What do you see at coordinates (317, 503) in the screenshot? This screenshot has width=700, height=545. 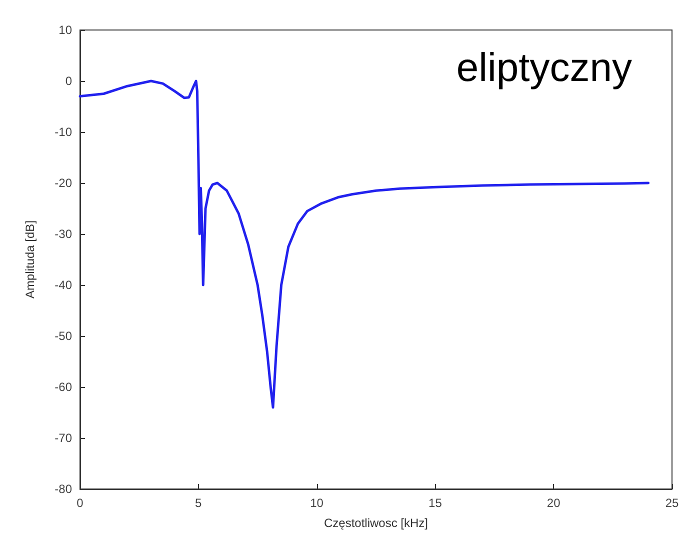 I see `x-tick-label: 10` at bounding box center [317, 503].